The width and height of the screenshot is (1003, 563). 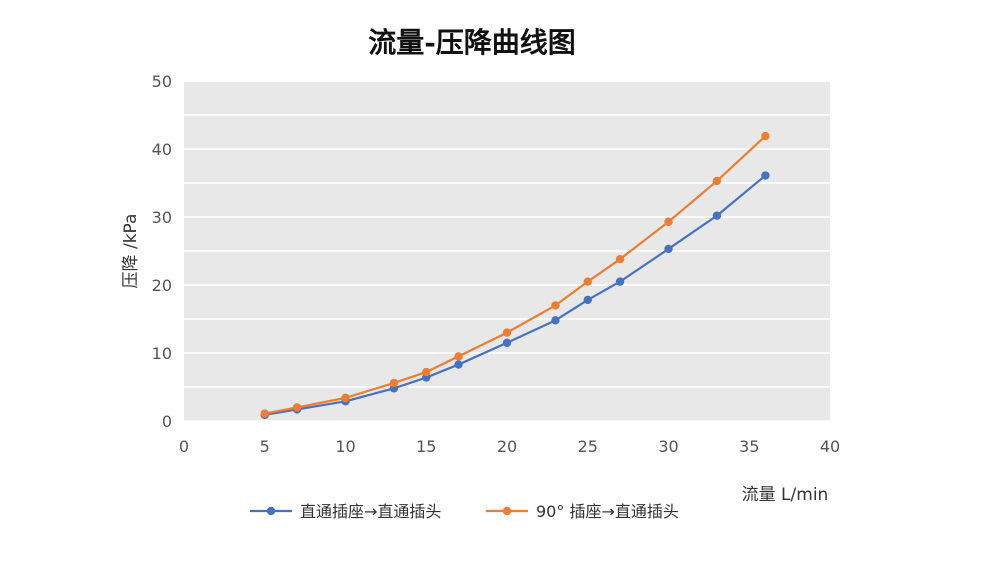 I want to click on y-axis-ticks: 0 10 20 30 40 50, so click(x=162, y=251).